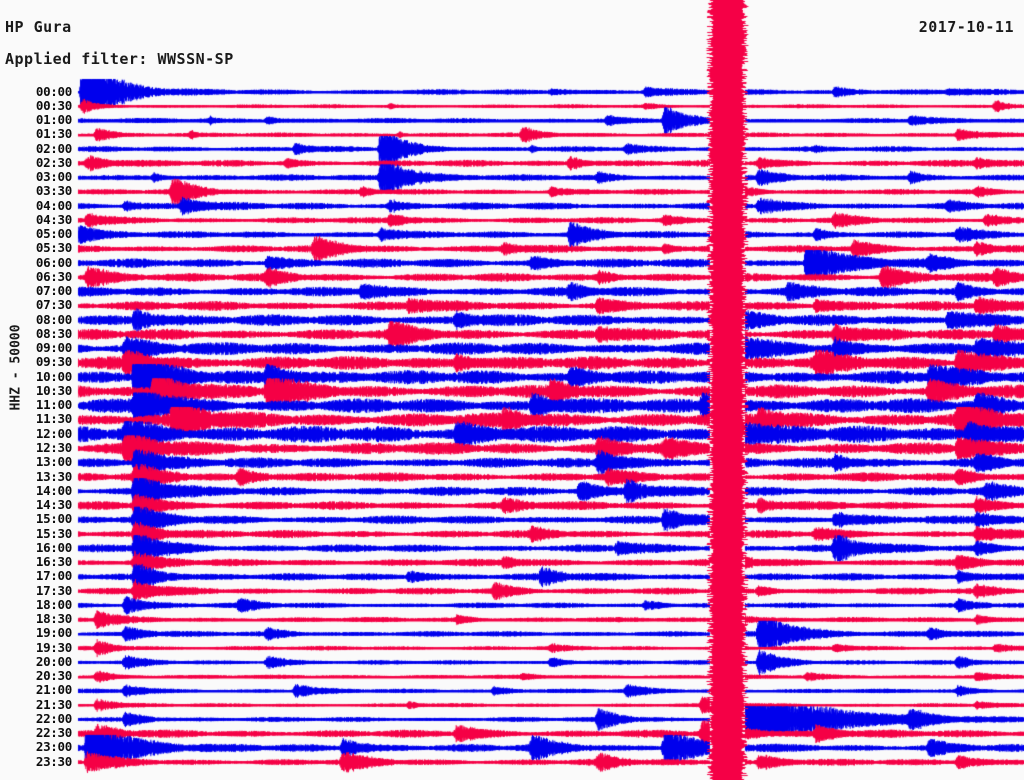 This screenshot has height=780, width=1024. Describe the element at coordinates (966, 27) in the screenshot. I see `date-label: 2017-10-11` at that location.